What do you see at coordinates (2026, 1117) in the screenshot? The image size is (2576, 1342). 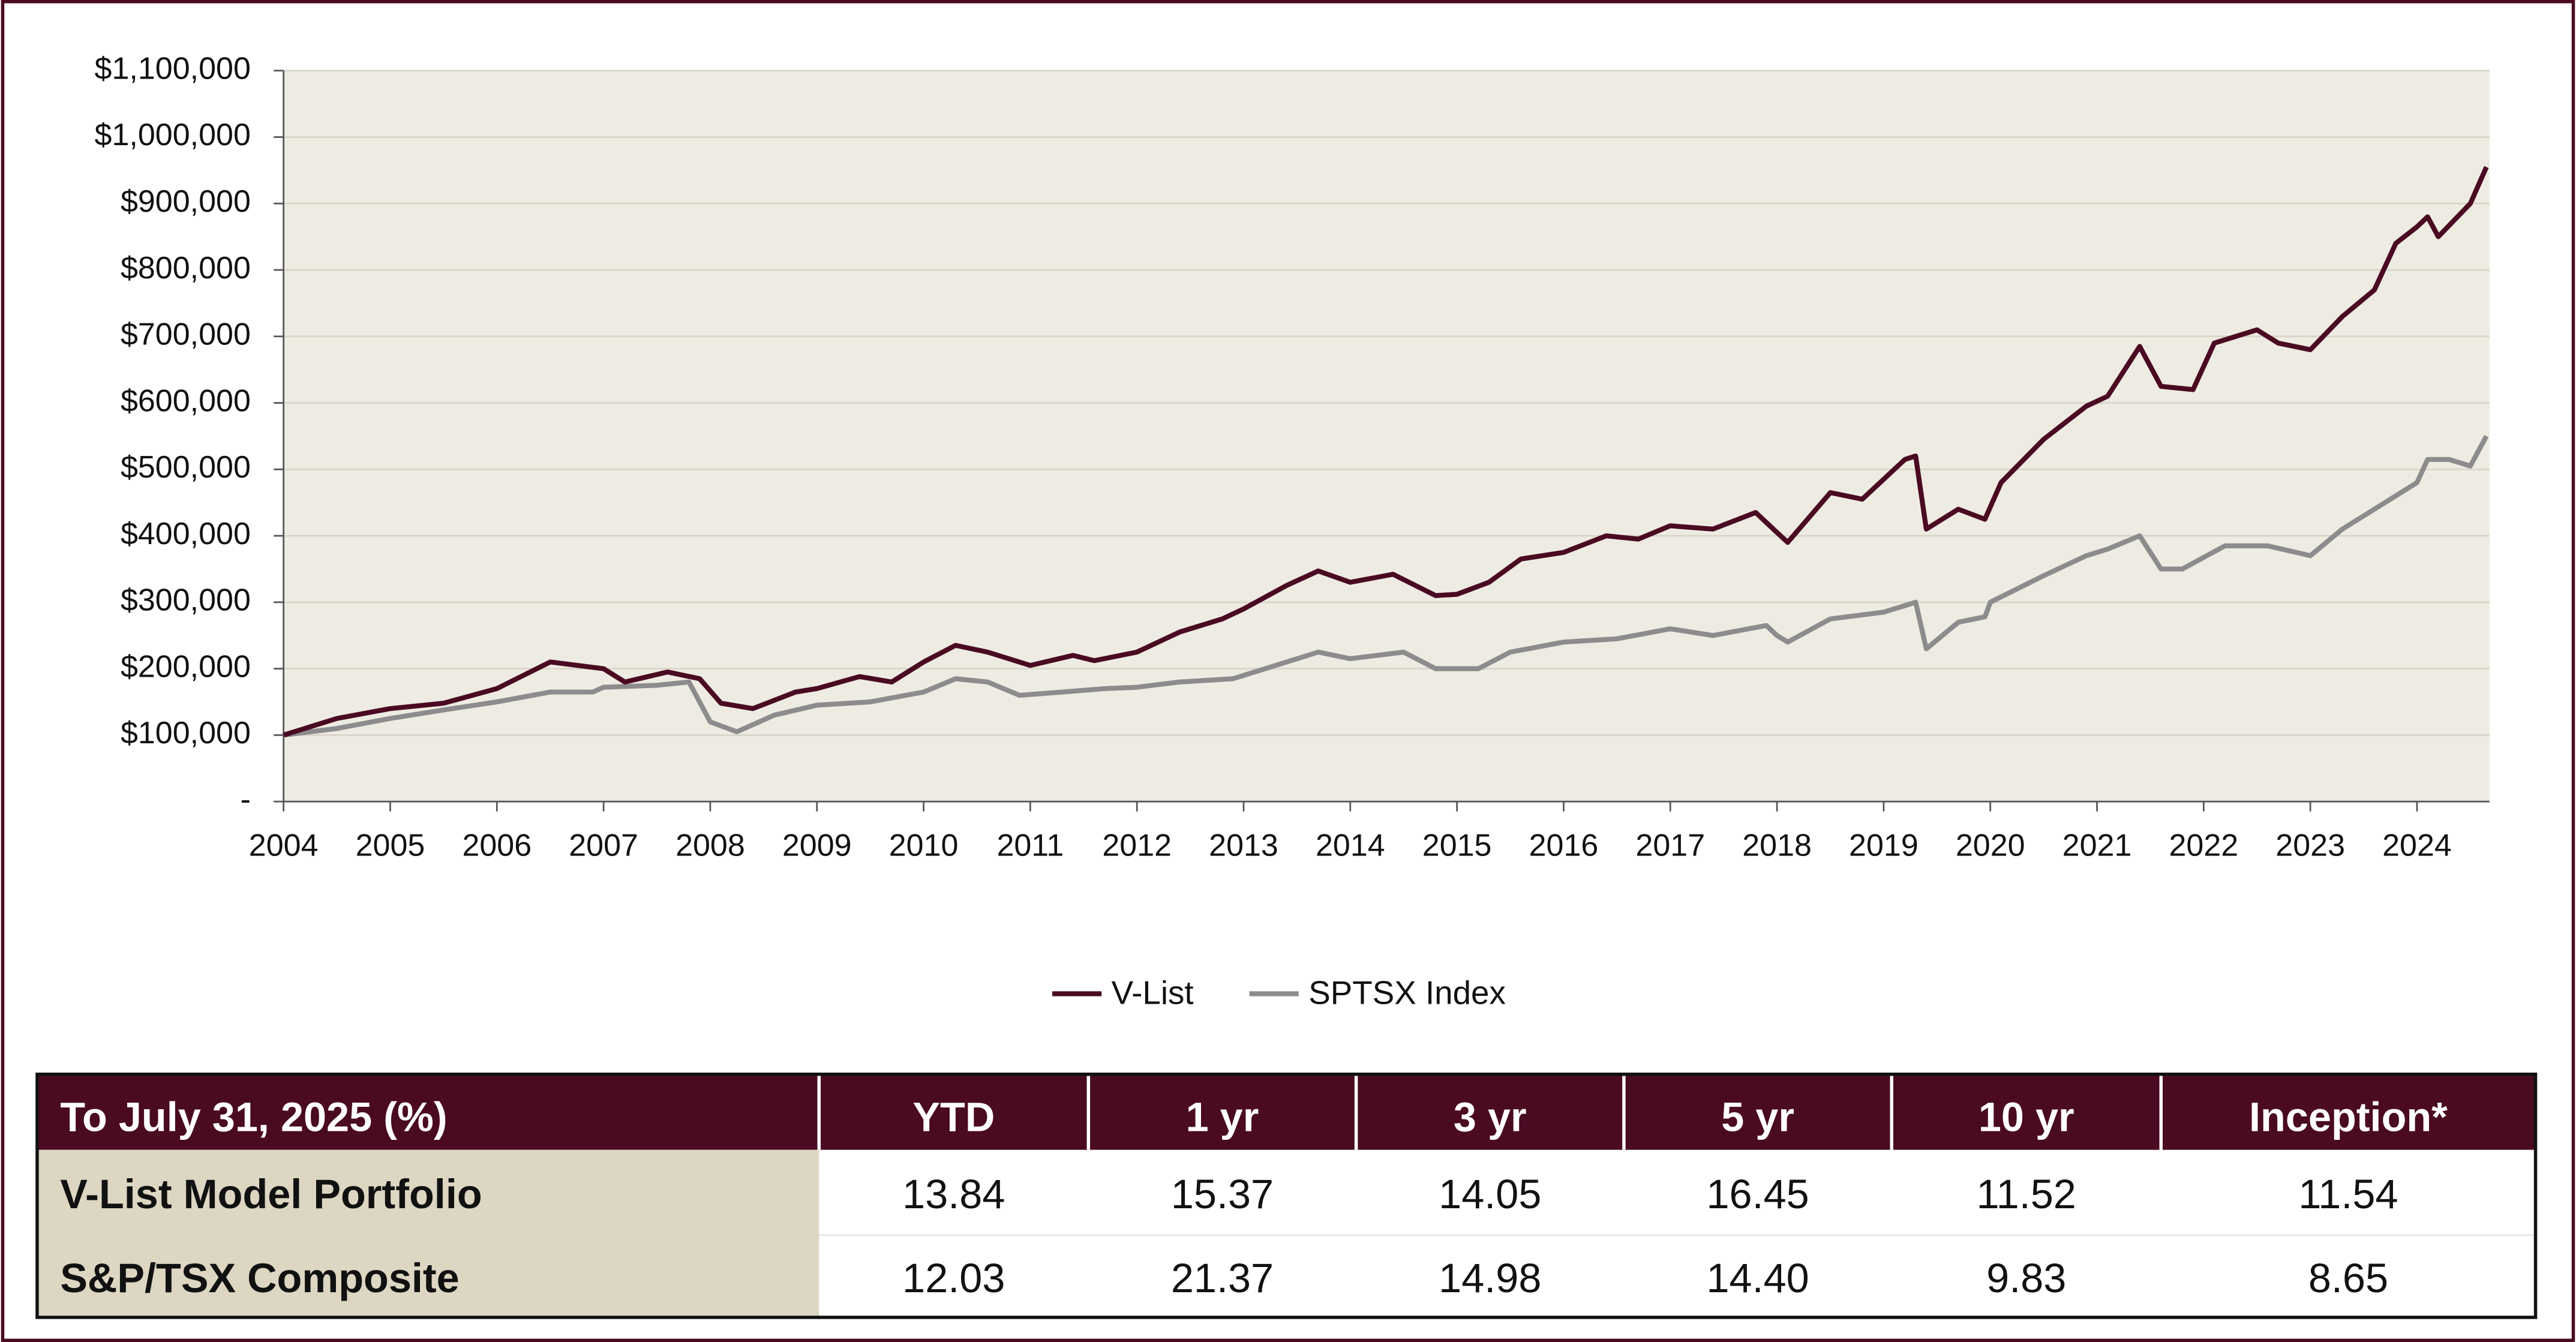 I see `table-header: 10 yr` at bounding box center [2026, 1117].